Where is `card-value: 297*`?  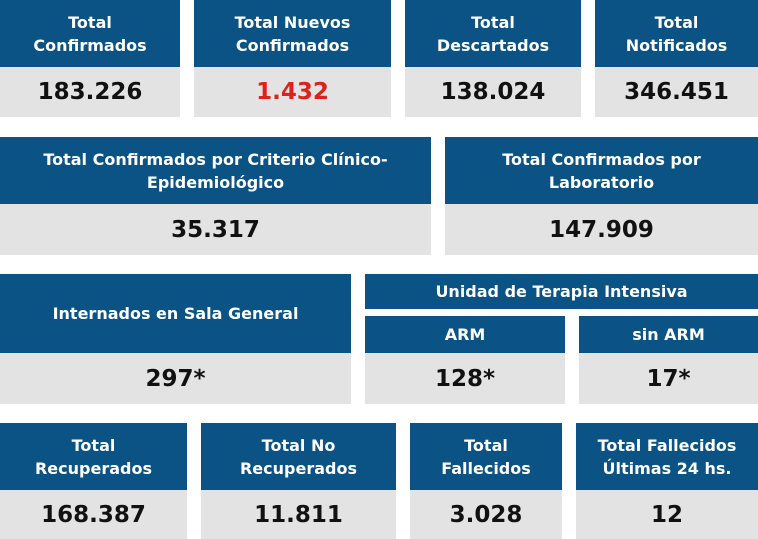 card-value: 297* is located at coordinates (175, 378).